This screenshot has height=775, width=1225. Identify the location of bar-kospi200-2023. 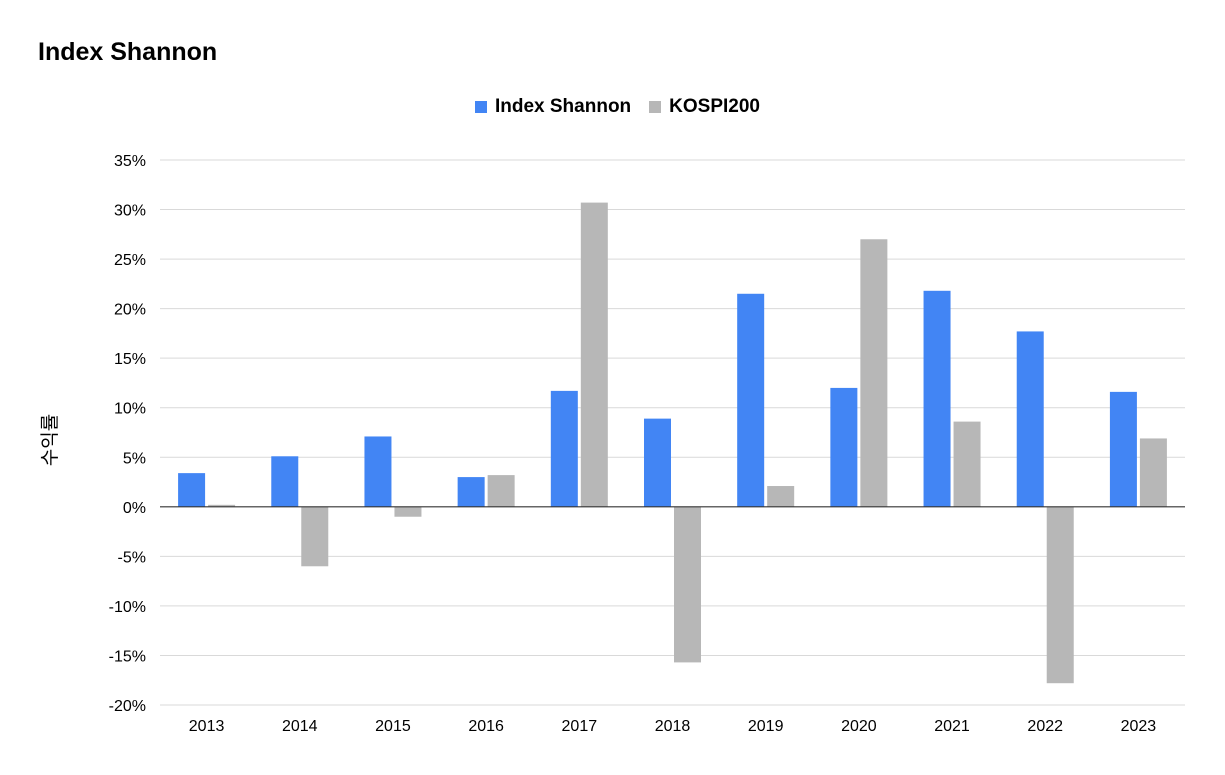
(1153, 472).